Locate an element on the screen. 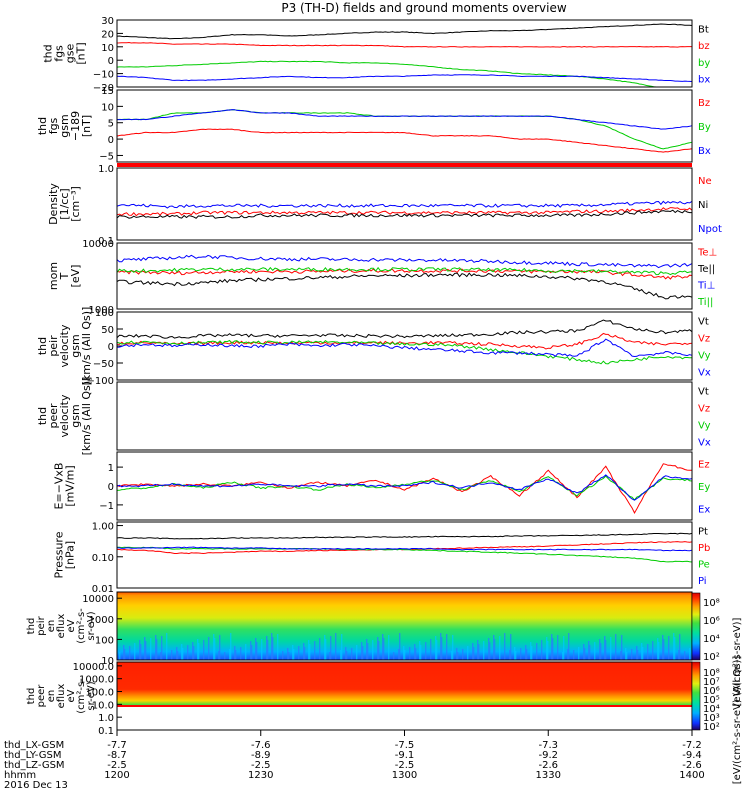 Image resolution: width=750 pixels, height=800 pixels. footer-value: 1200 is located at coordinates (116, 775).